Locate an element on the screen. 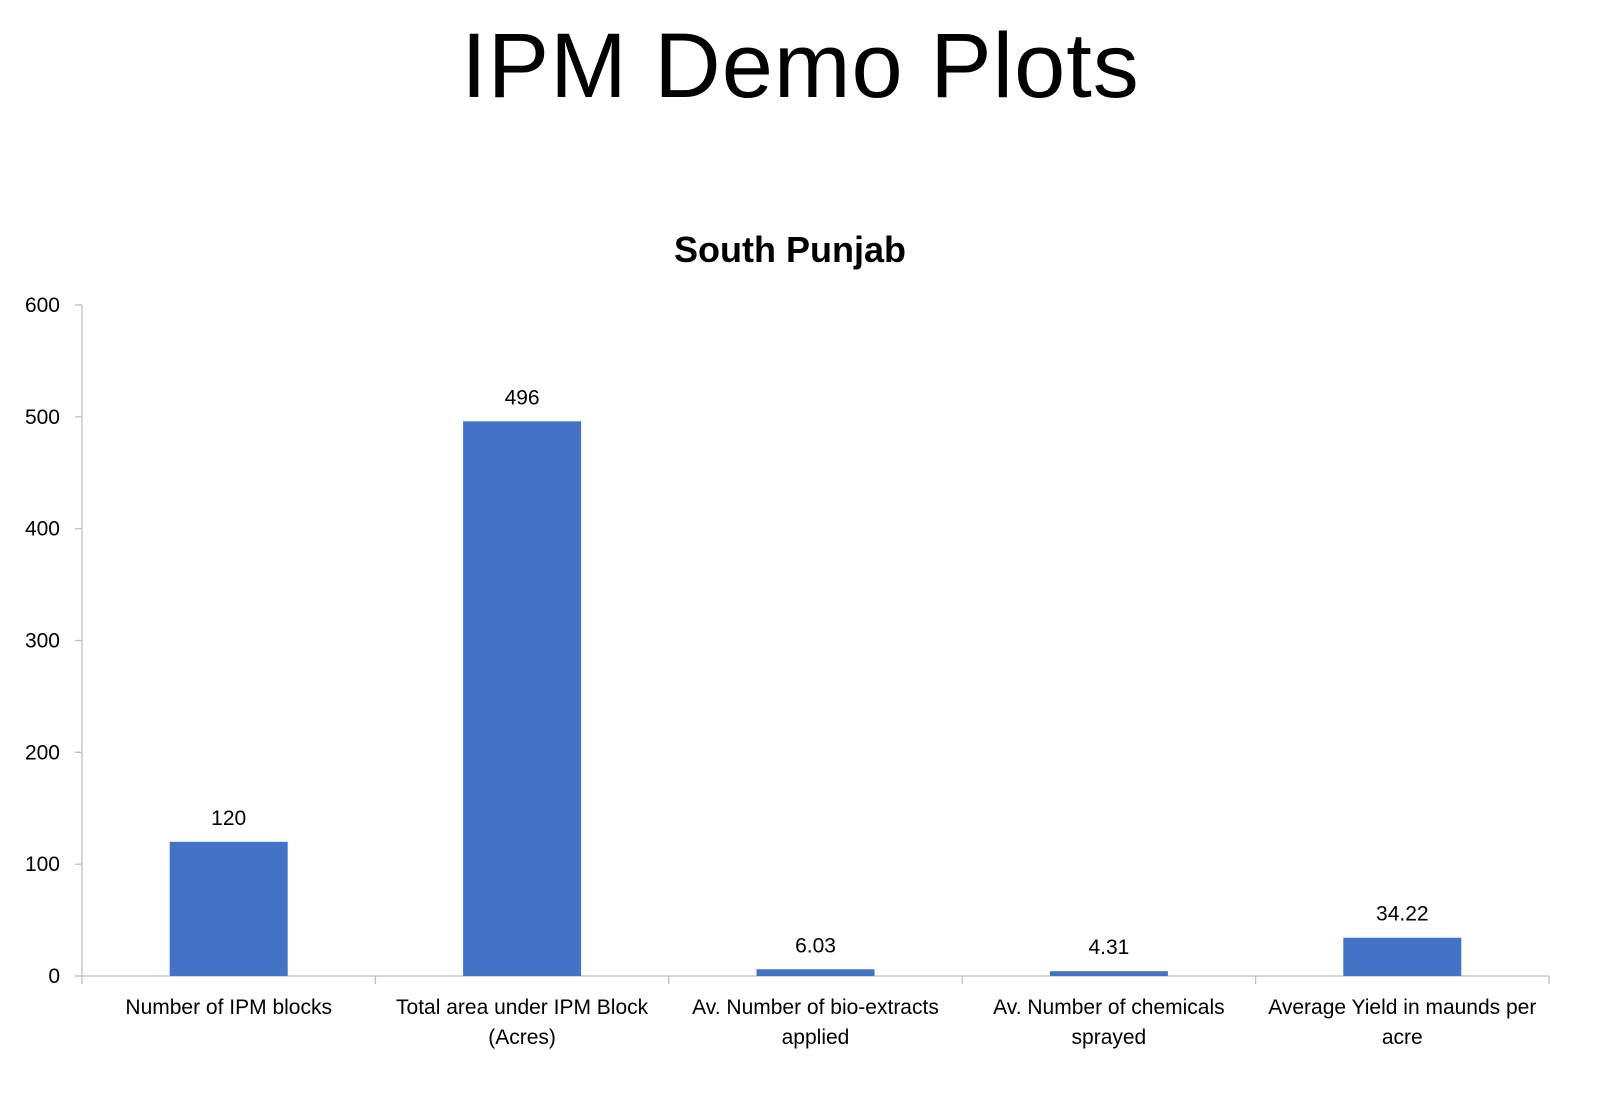 This screenshot has height=1105, width=1601. x-category-label: Number of IPM blocks is located at coordinates (228, 1007).